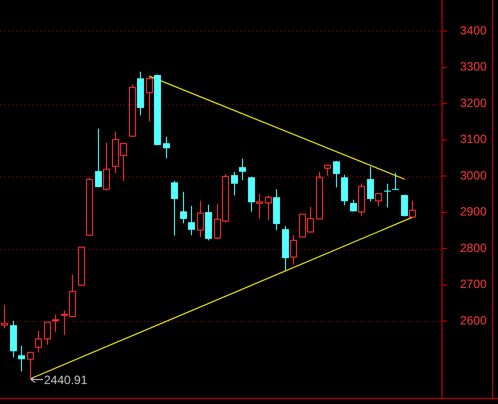 The image size is (498, 404). I want to click on y-tick-label: 2900, so click(474, 211).